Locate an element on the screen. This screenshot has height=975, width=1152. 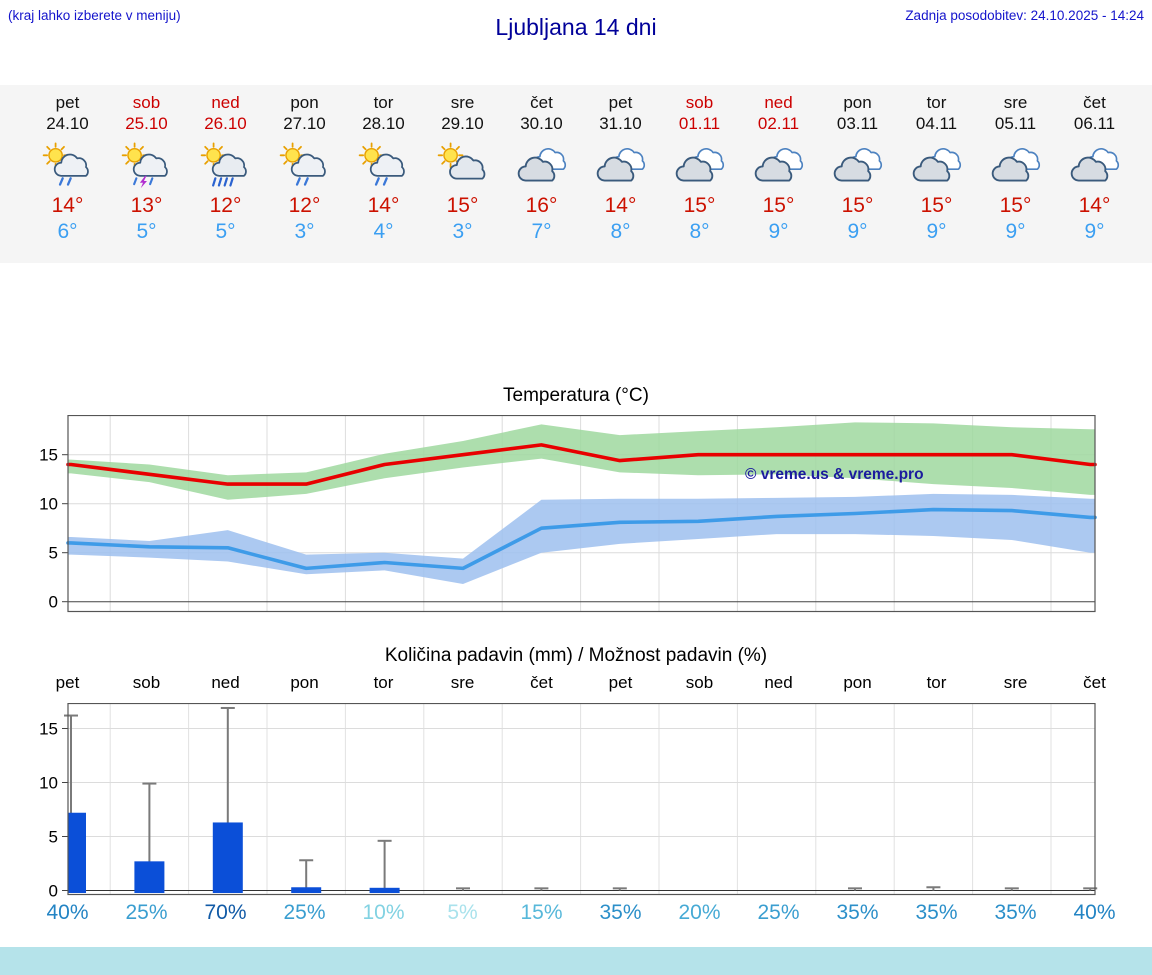
y-tick-label: 0 is located at coordinates (53, 602).